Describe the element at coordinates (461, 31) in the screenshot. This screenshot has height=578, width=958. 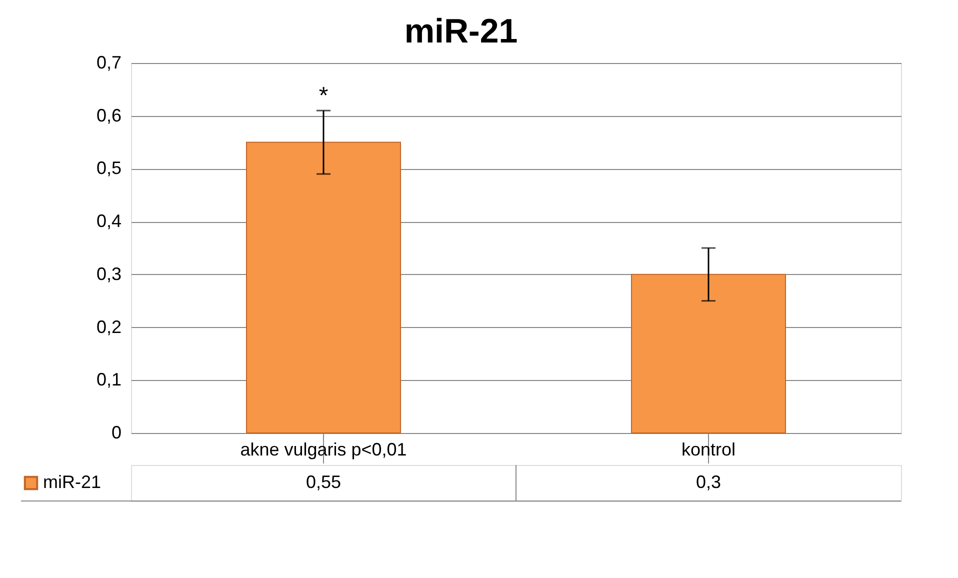
I see `chart-title: miR-21` at that location.